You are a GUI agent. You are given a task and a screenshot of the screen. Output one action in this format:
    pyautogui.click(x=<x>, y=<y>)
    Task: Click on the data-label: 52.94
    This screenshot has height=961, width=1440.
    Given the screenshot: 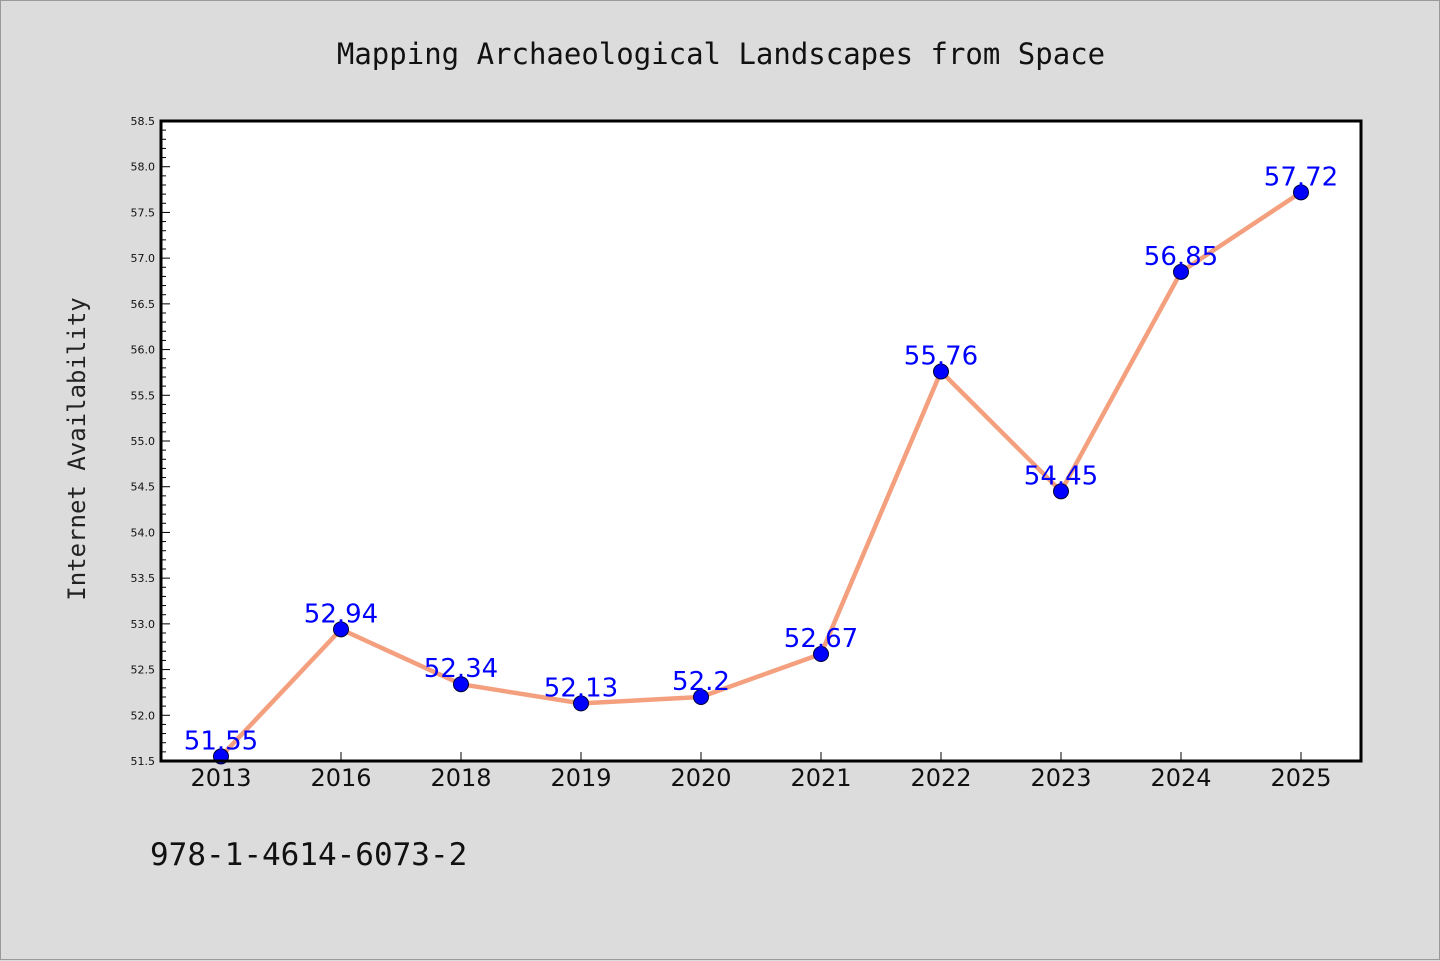 What is the action you would take?
    pyautogui.click(x=341, y=614)
    